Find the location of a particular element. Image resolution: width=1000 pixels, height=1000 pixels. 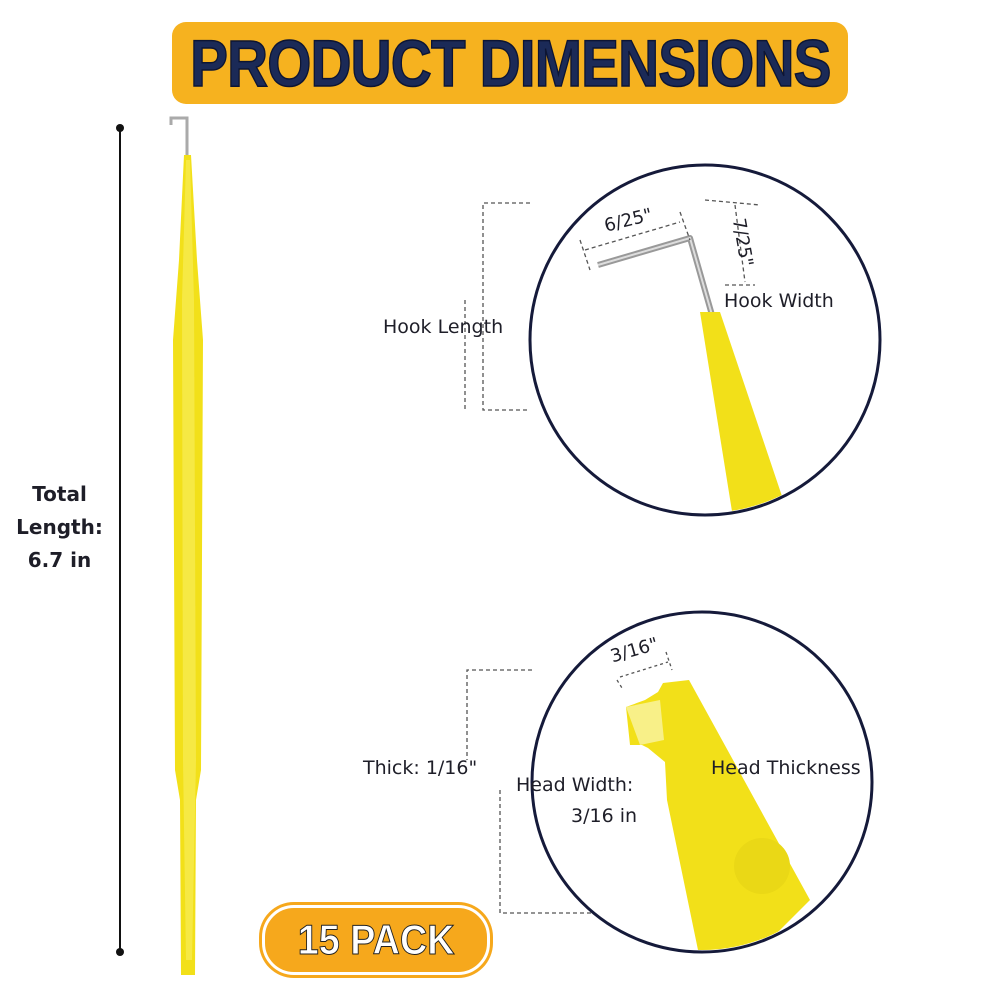

total-length-value: 6.7 in is located at coordinates (59, 560).